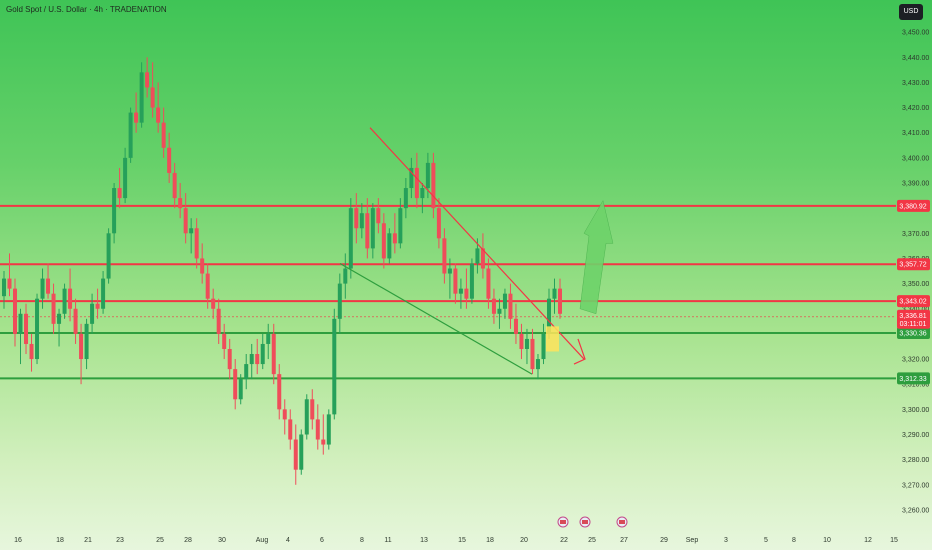  What do you see at coordinates (915, 234) in the screenshot?
I see `y-tick-label: 3,370.00` at bounding box center [915, 234].